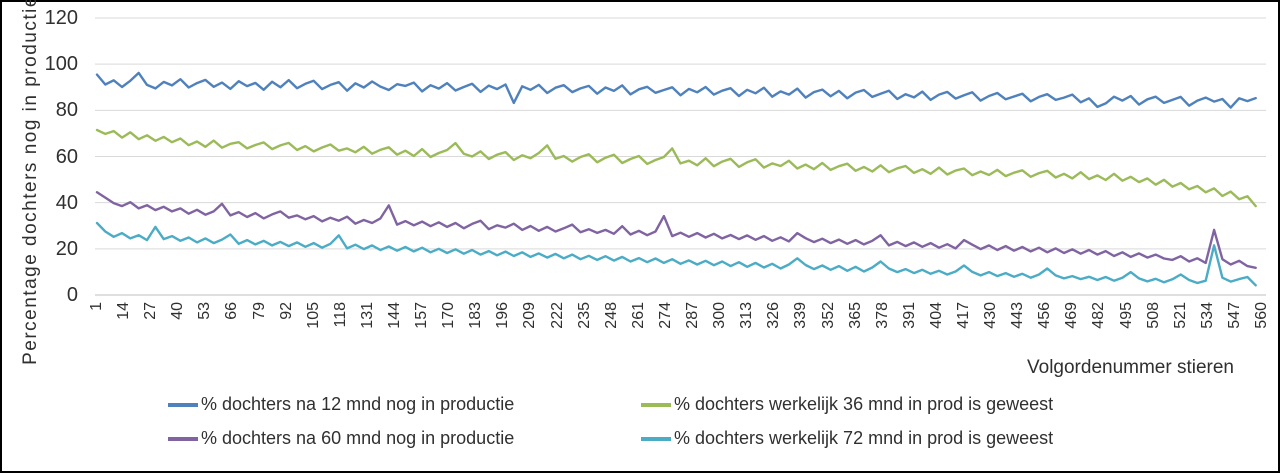 The image size is (1280, 473). Describe the element at coordinates (557, 315) in the screenshot. I see `x-tick-label-222: 222` at that location.